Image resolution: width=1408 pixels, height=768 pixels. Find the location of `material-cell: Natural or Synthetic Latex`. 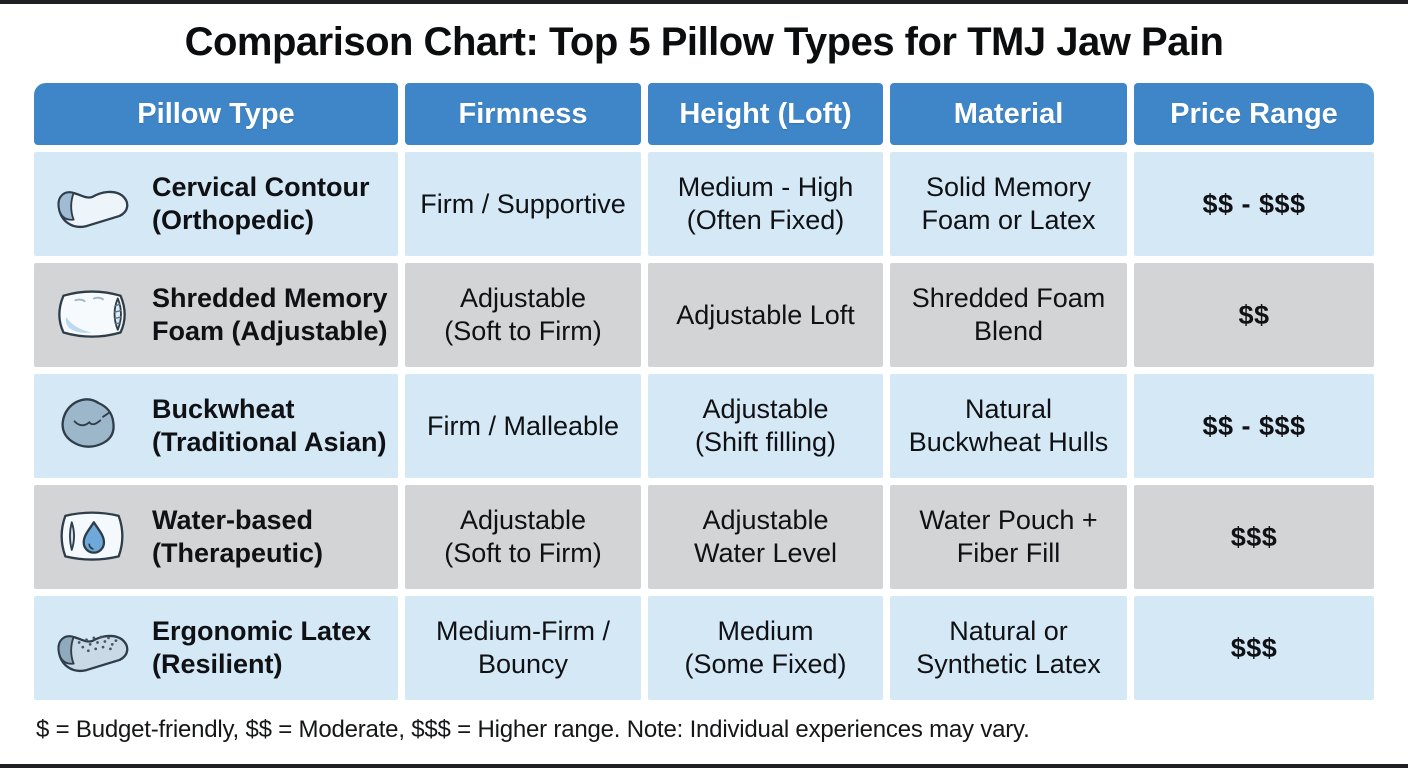

material-cell: Natural or Synthetic Latex is located at coordinates (1008, 648).